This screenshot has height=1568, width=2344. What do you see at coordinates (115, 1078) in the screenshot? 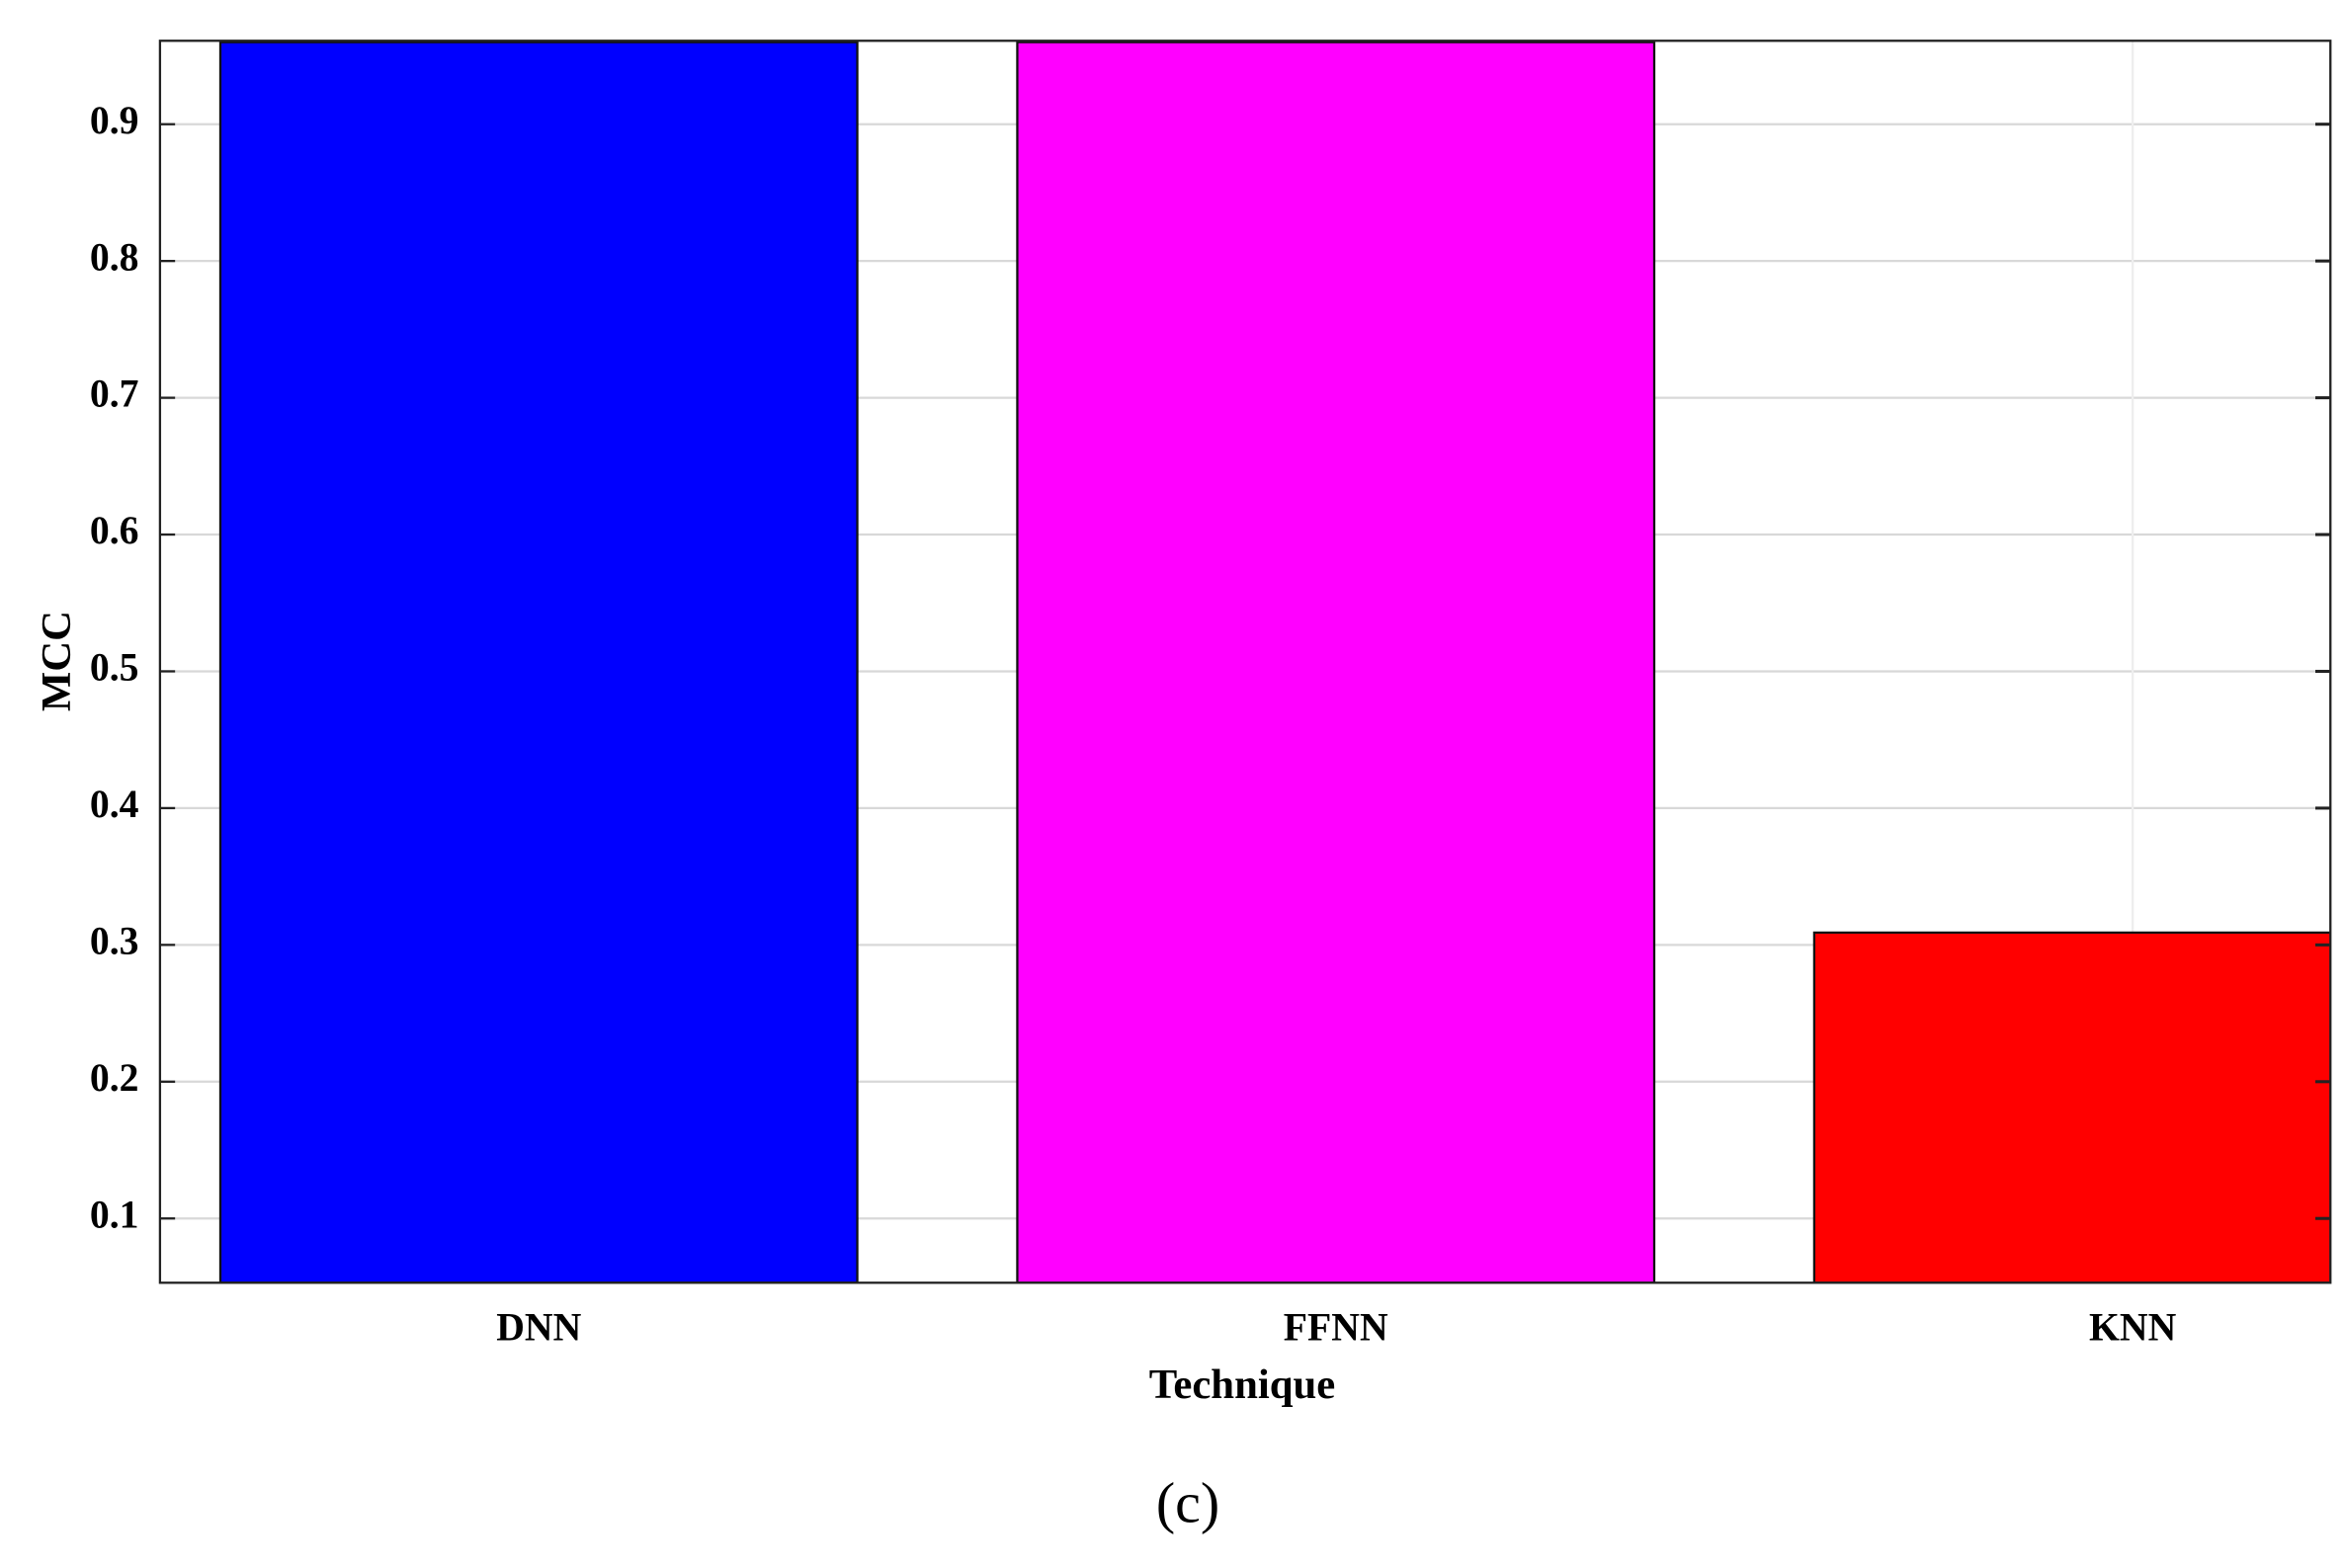
I see `y-tick-label: 0.2` at bounding box center [115, 1078].